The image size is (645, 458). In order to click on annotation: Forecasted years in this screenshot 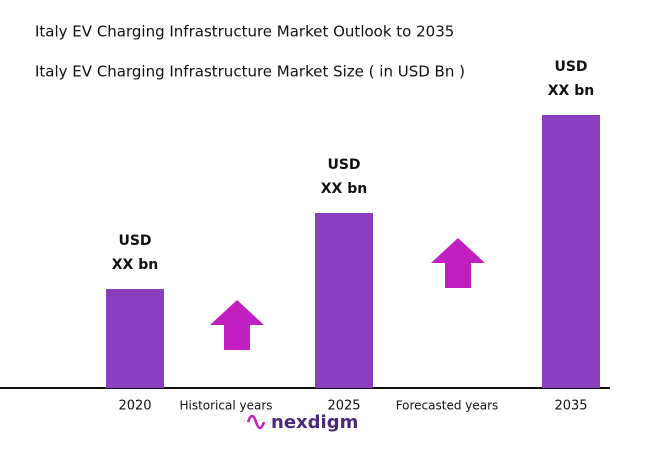, I will do `click(447, 406)`.